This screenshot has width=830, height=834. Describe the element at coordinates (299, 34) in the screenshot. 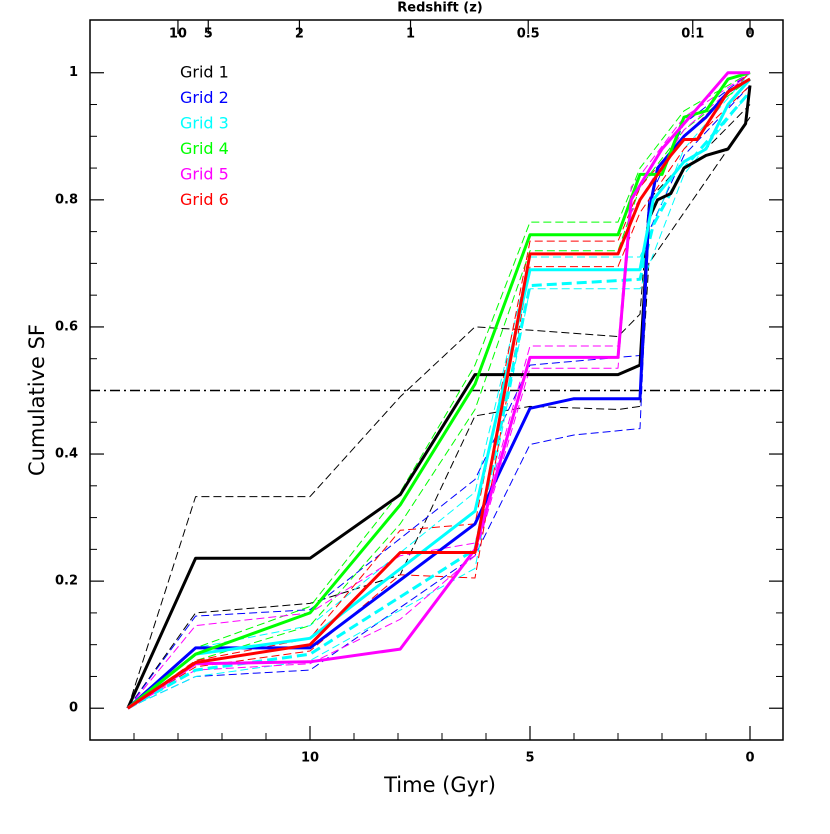

I see `x2-tick-label: 2` at that location.